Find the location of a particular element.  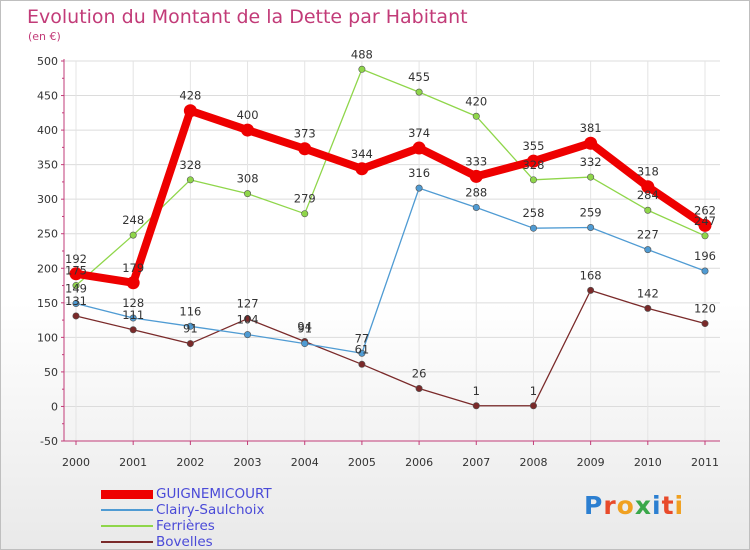

x-tick-label: 2002 is located at coordinates (190, 462).